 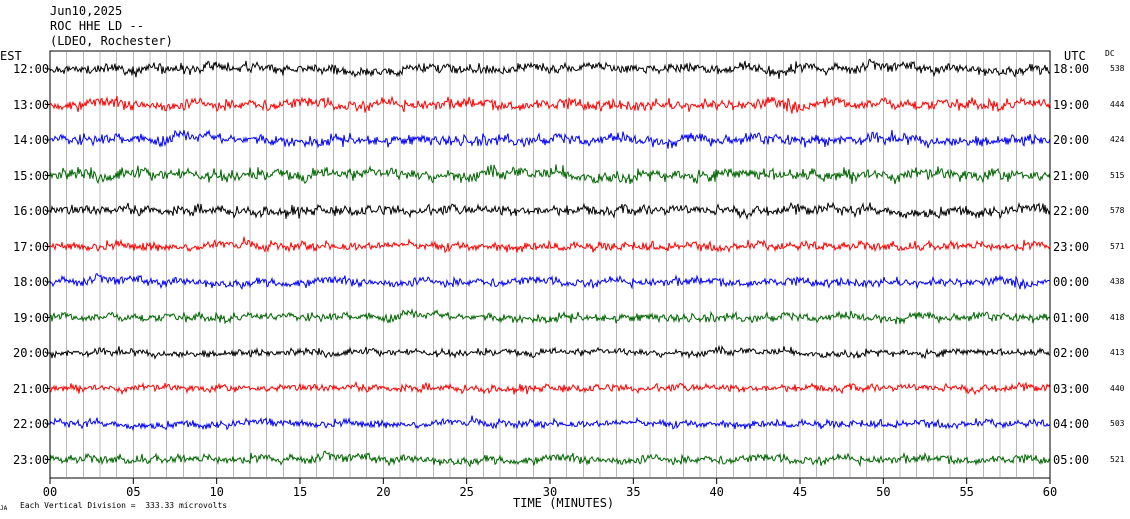 What do you see at coordinates (1117, 423) in the screenshot?
I see `dc-value: 503` at bounding box center [1117, 423].